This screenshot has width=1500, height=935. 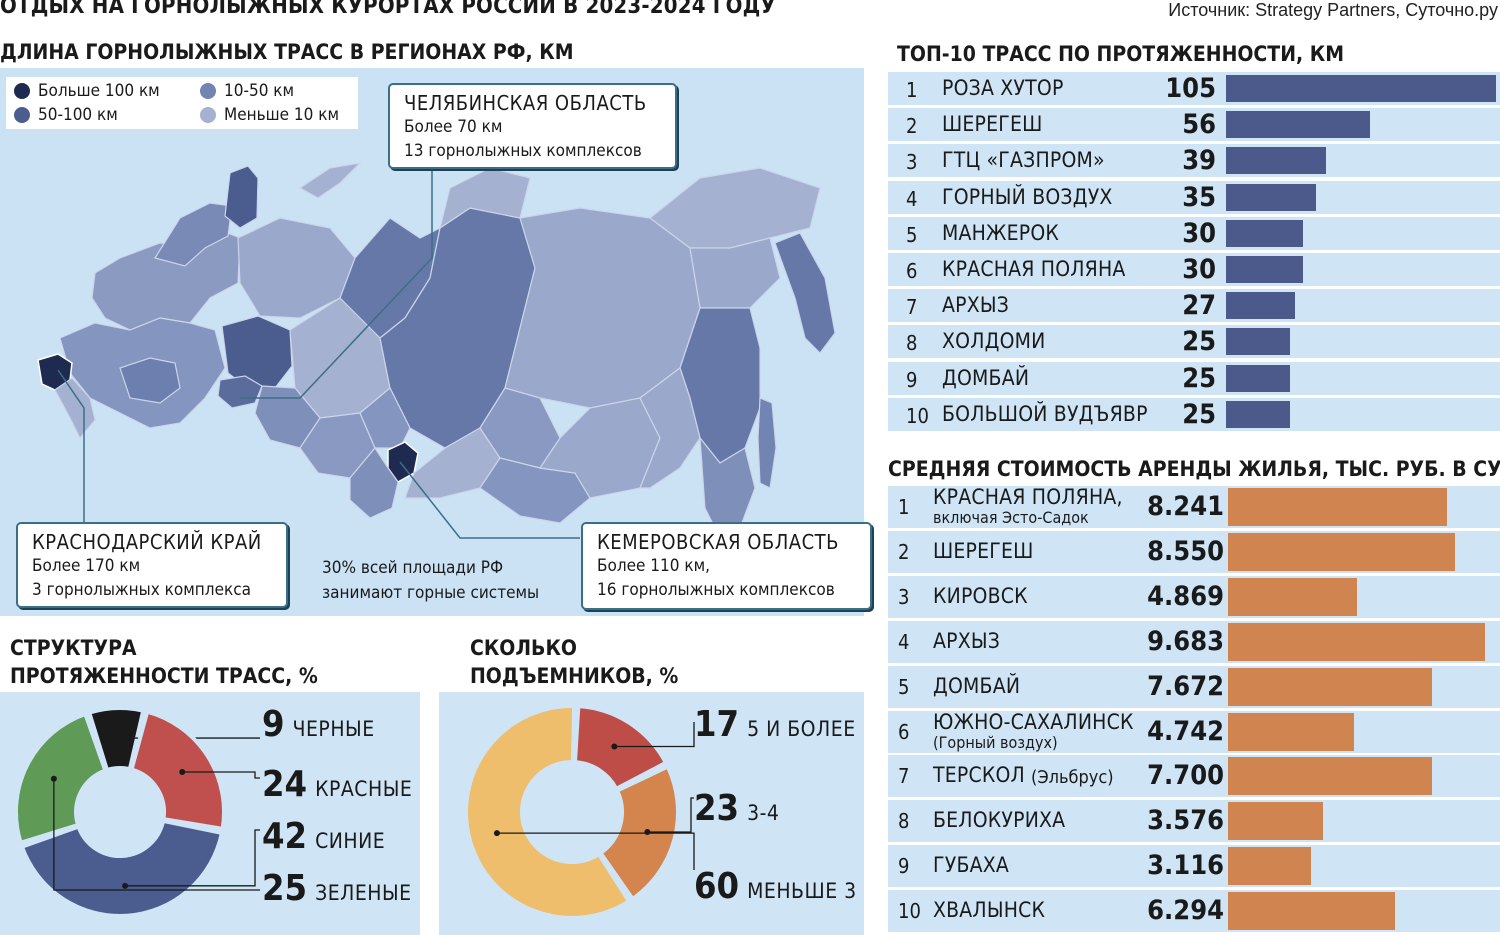 What do you see at coordinates (1185, 596) in the screenshot?
I see `value-label: 4.869` at bounding box center [1185, 596].